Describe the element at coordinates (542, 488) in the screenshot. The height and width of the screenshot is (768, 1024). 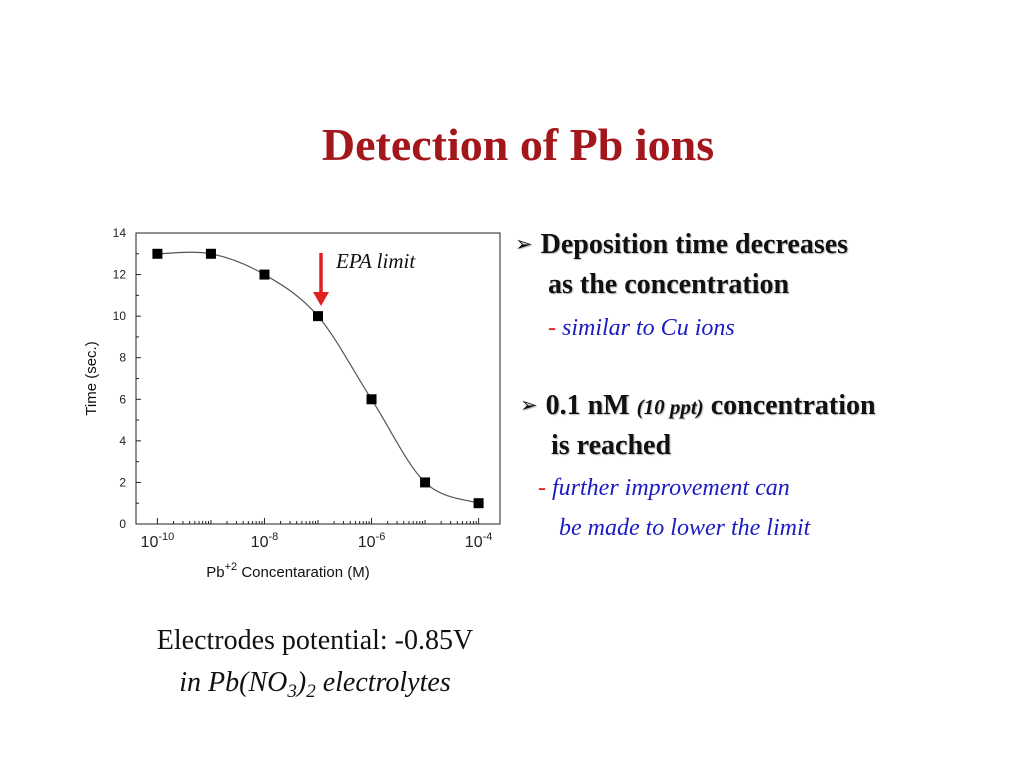
I see `bullet2-note-dash: -` at that location.